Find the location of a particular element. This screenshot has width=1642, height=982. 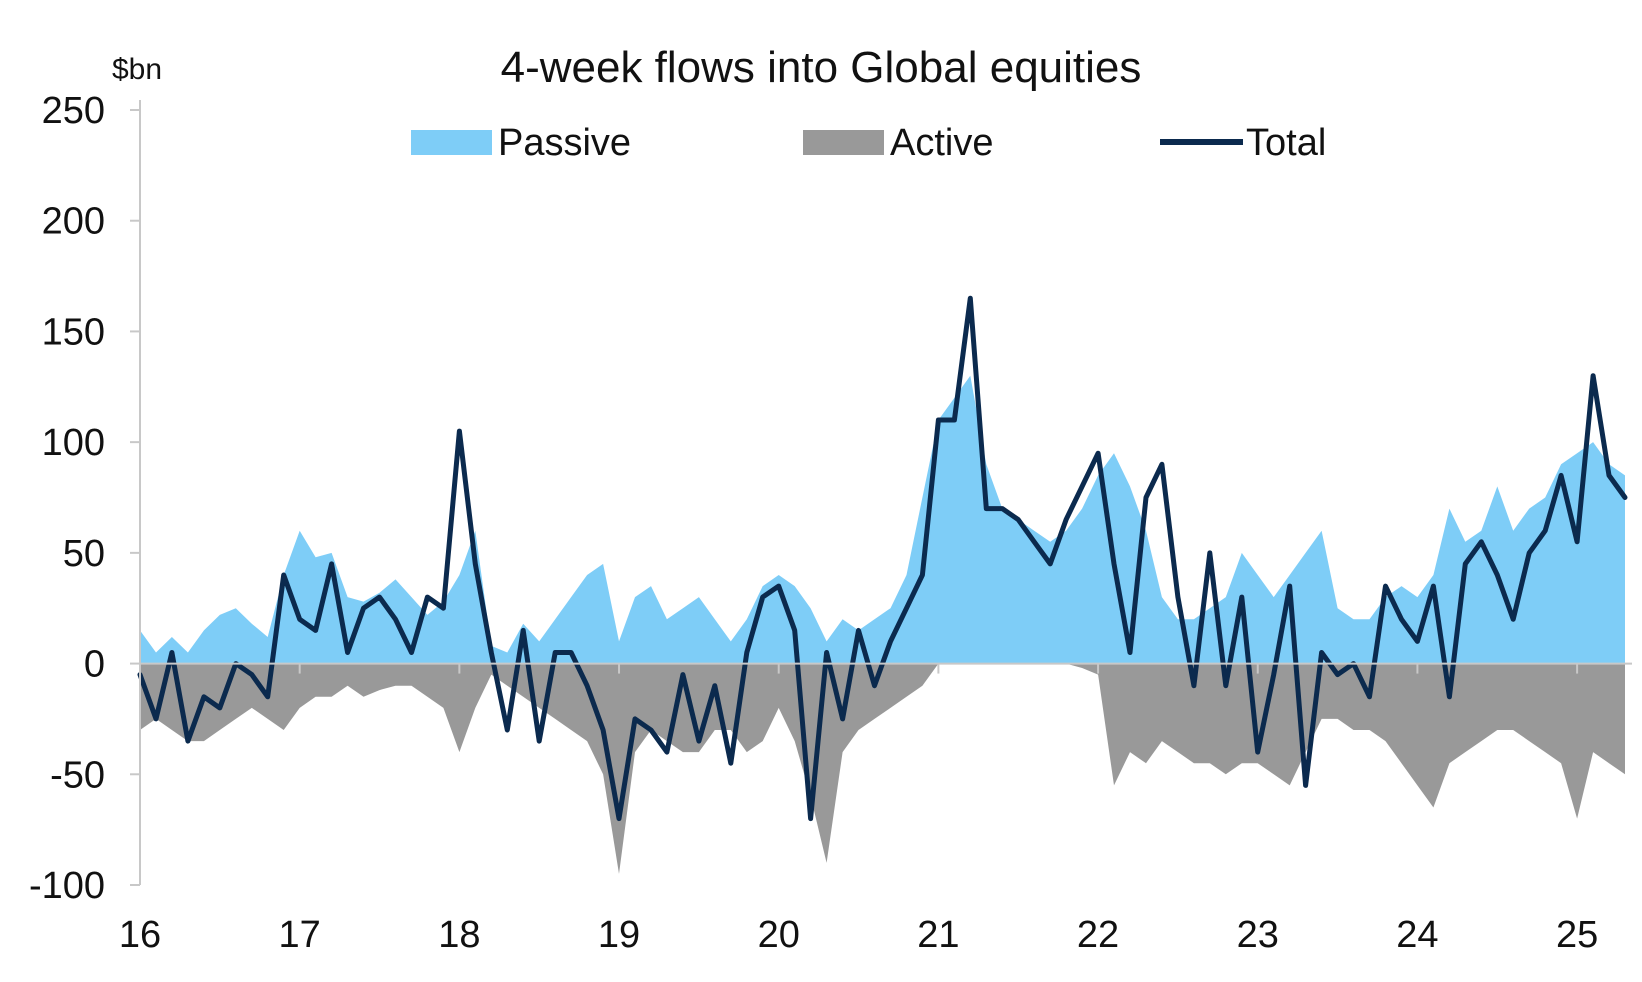

y-tick-label: -50 is located at coordinates (77, 775).